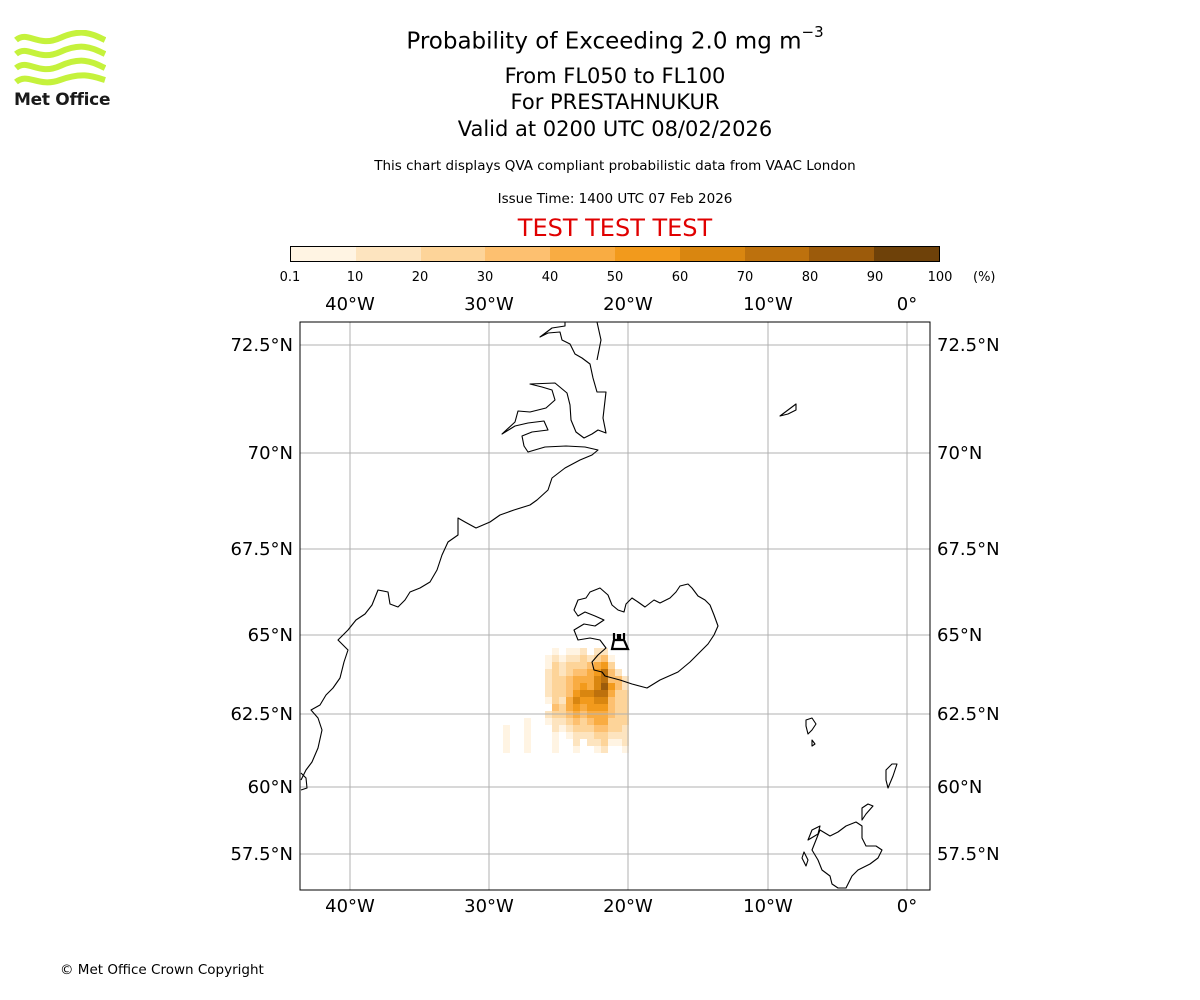 This screenshot has height=1000, width=1200. What do you see at coordinates (812, 32) in the screenshot?
I see `title-superscript: −3` at bounding box center [812, 32].